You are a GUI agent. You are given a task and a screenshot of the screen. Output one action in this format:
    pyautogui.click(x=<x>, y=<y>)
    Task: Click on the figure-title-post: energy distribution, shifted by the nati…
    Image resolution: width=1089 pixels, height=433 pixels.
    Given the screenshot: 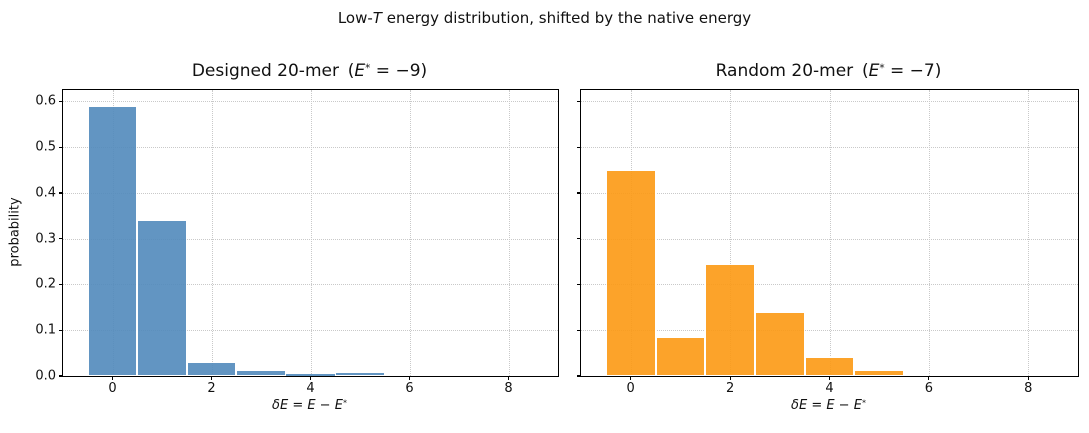 What is the action you would take?
    pyautogui.click(x=566, y=18)
    